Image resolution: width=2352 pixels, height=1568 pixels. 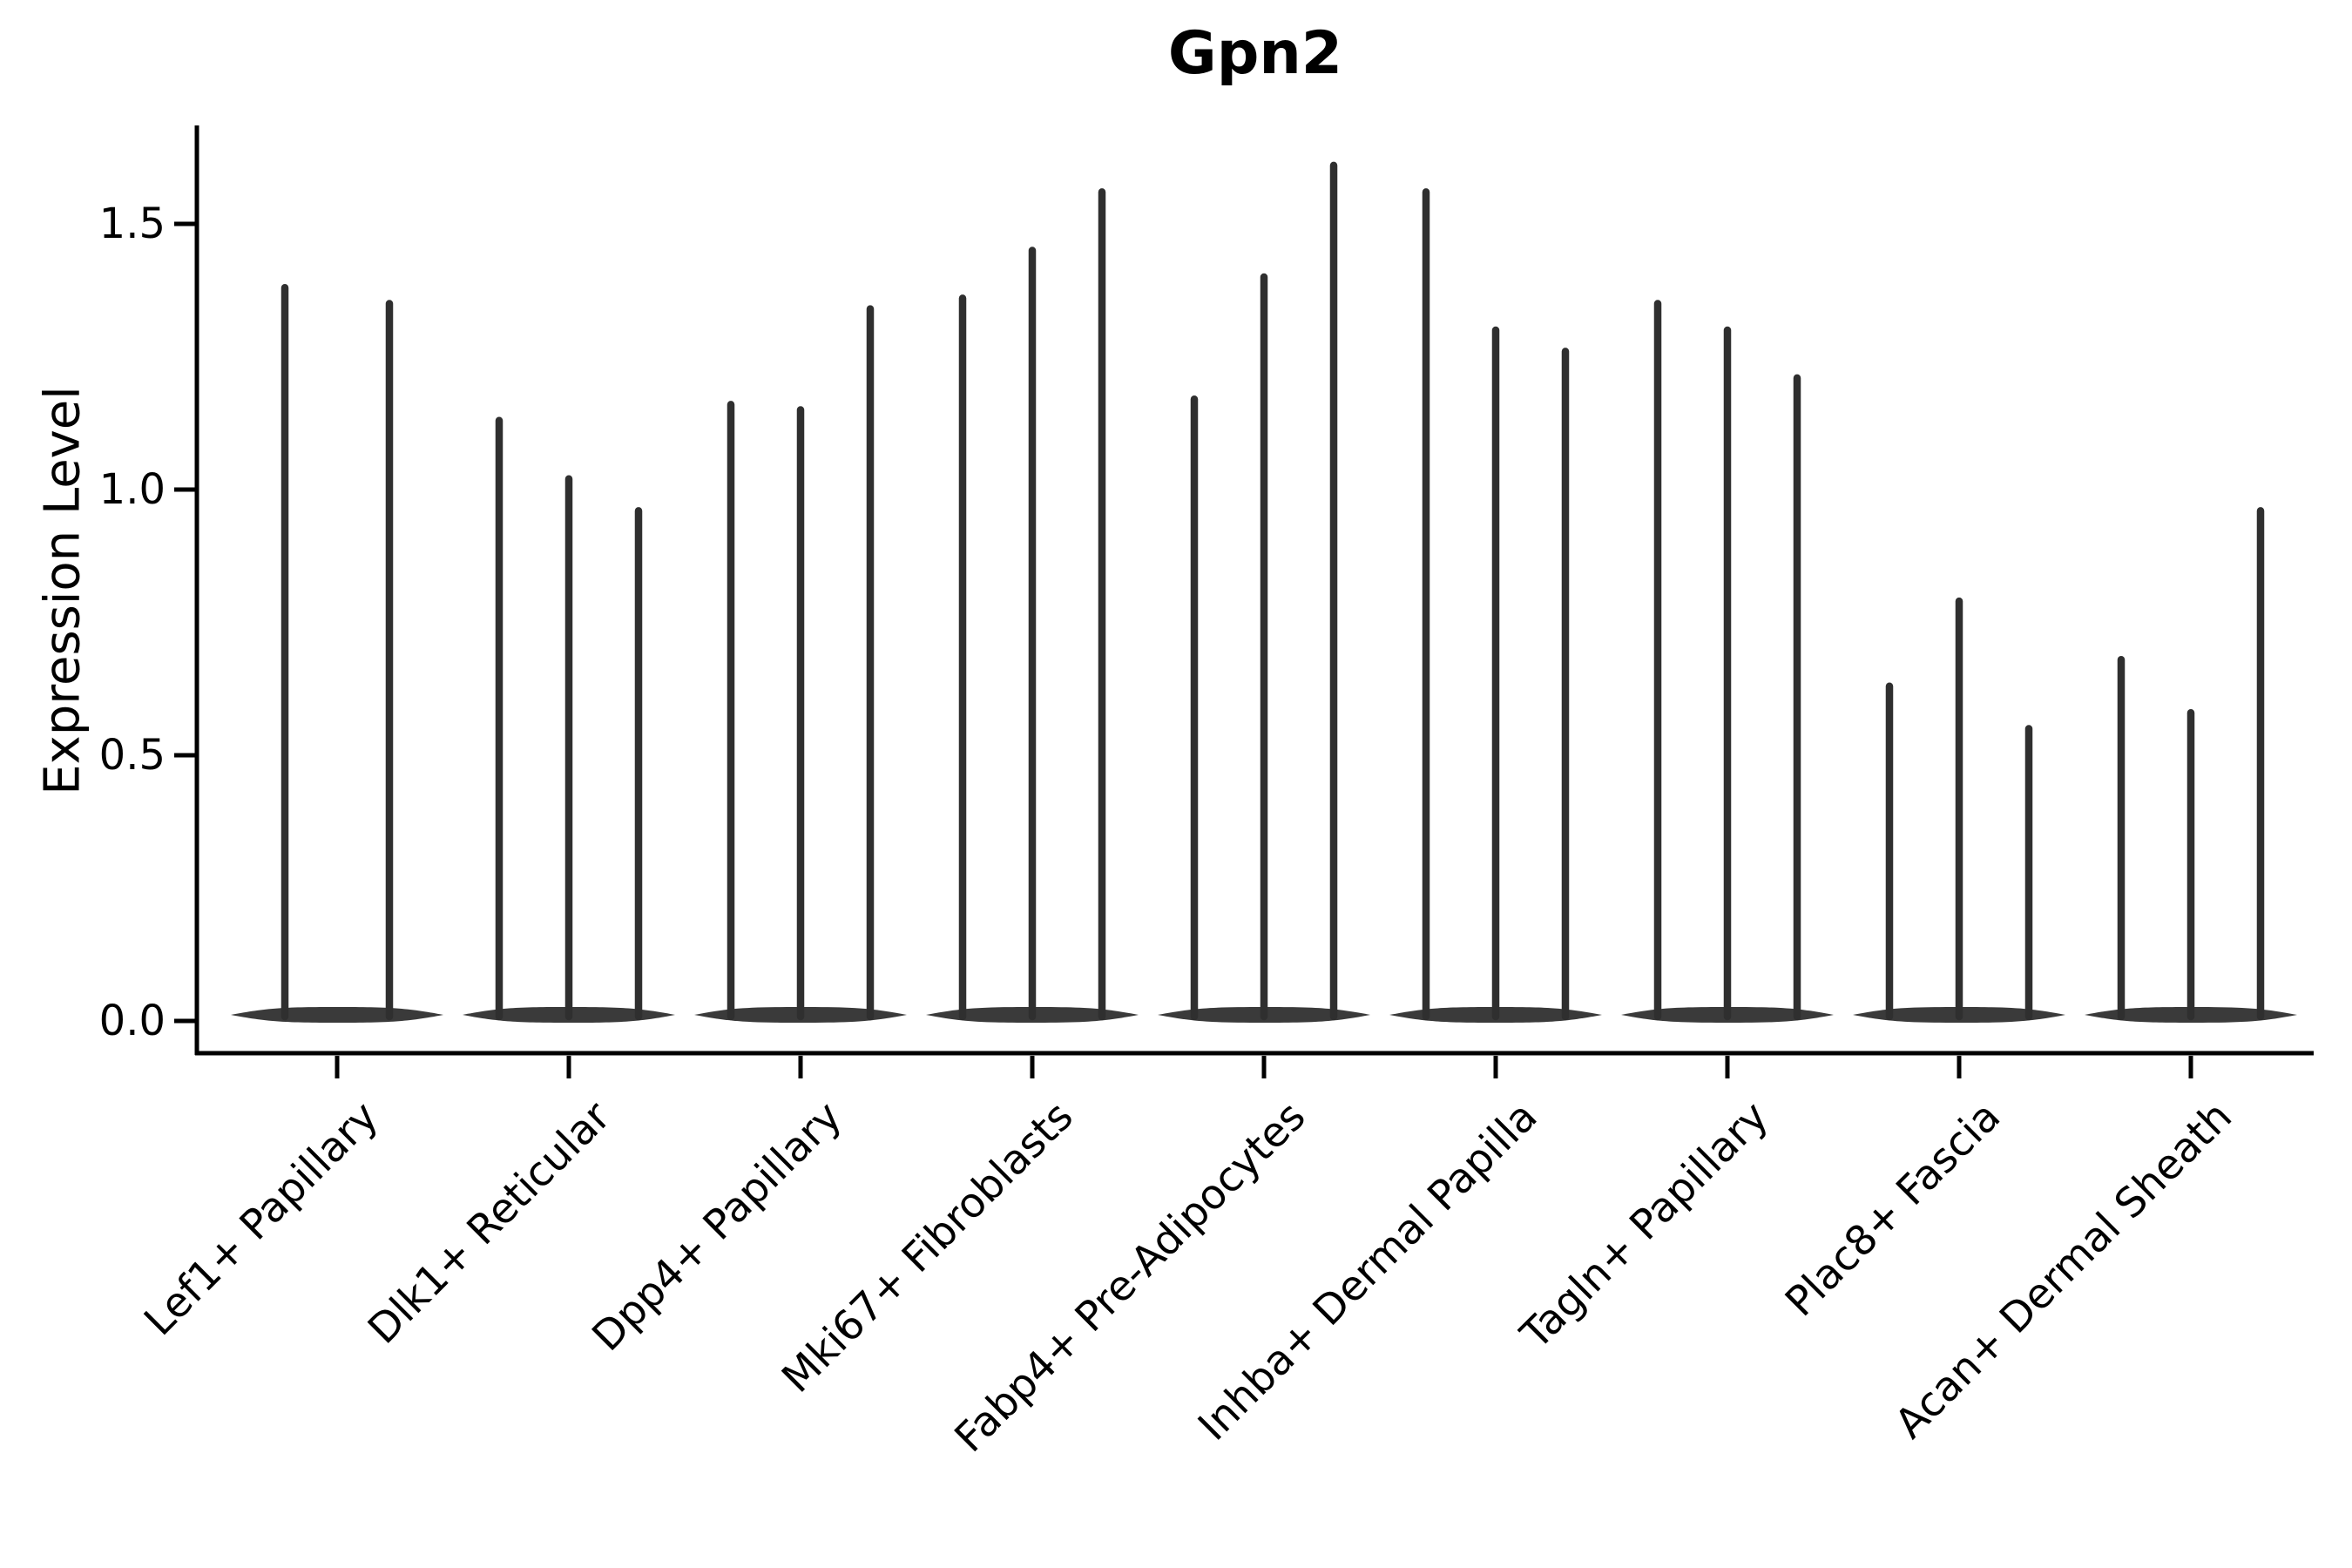 What do you see at coordinates (132, 1021) in the screenshot?
I see `y-tick-label: 0.0` at bounding box center [132, 1021].